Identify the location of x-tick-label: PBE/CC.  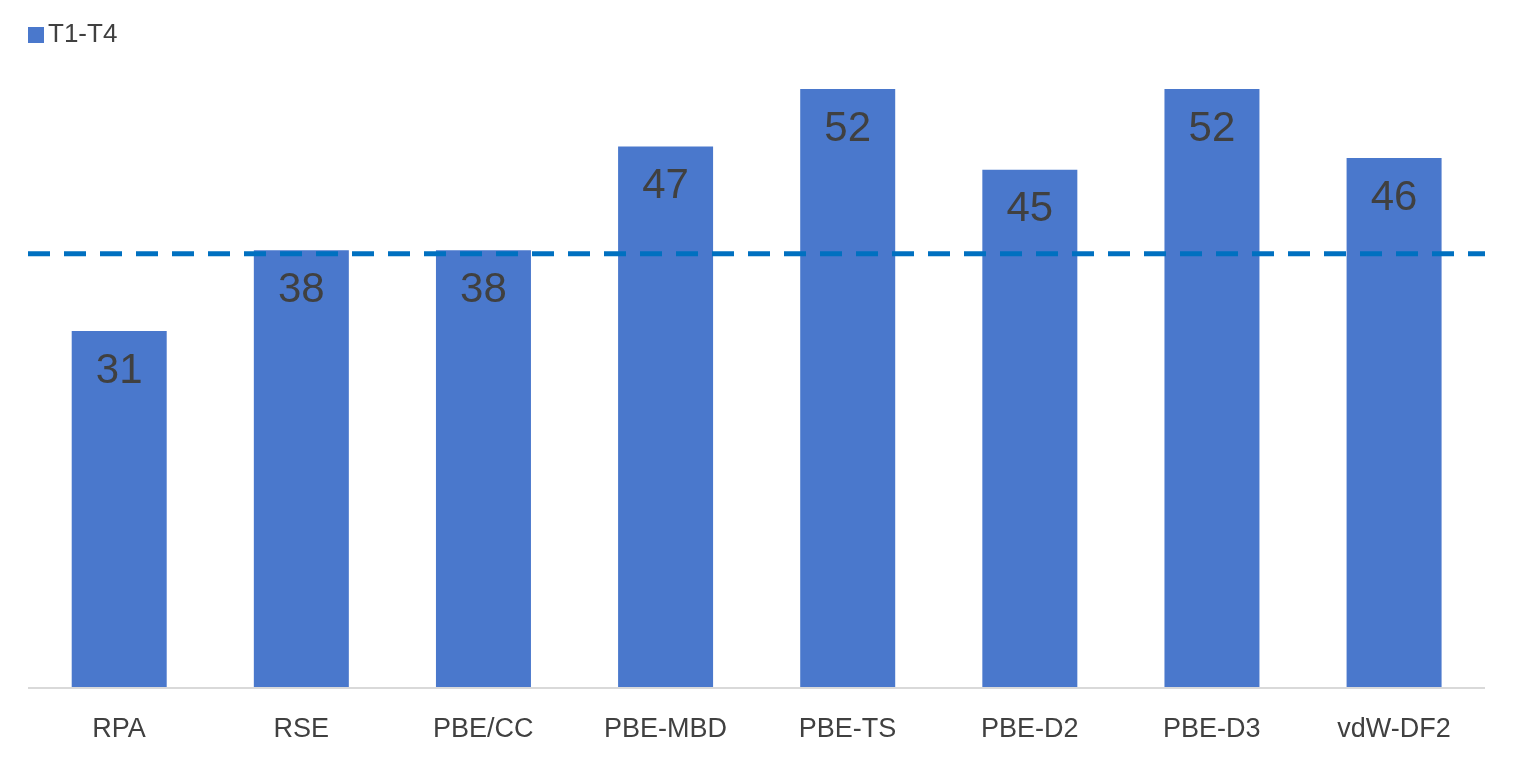
(483, 728).